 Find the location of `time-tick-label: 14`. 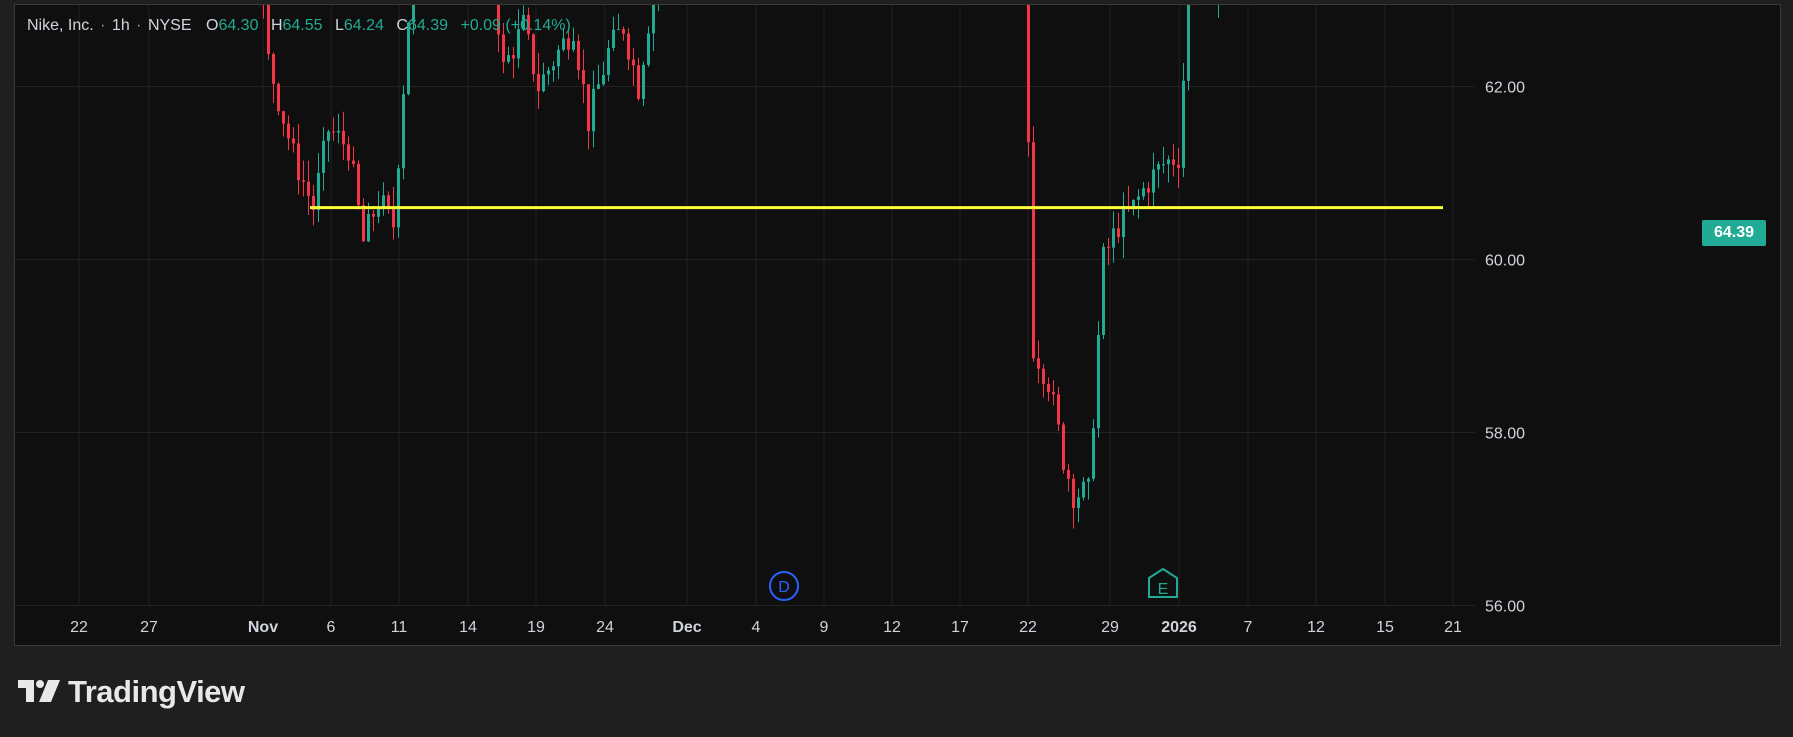

time-tick-label: 14 is located at coordinates (468, 627).